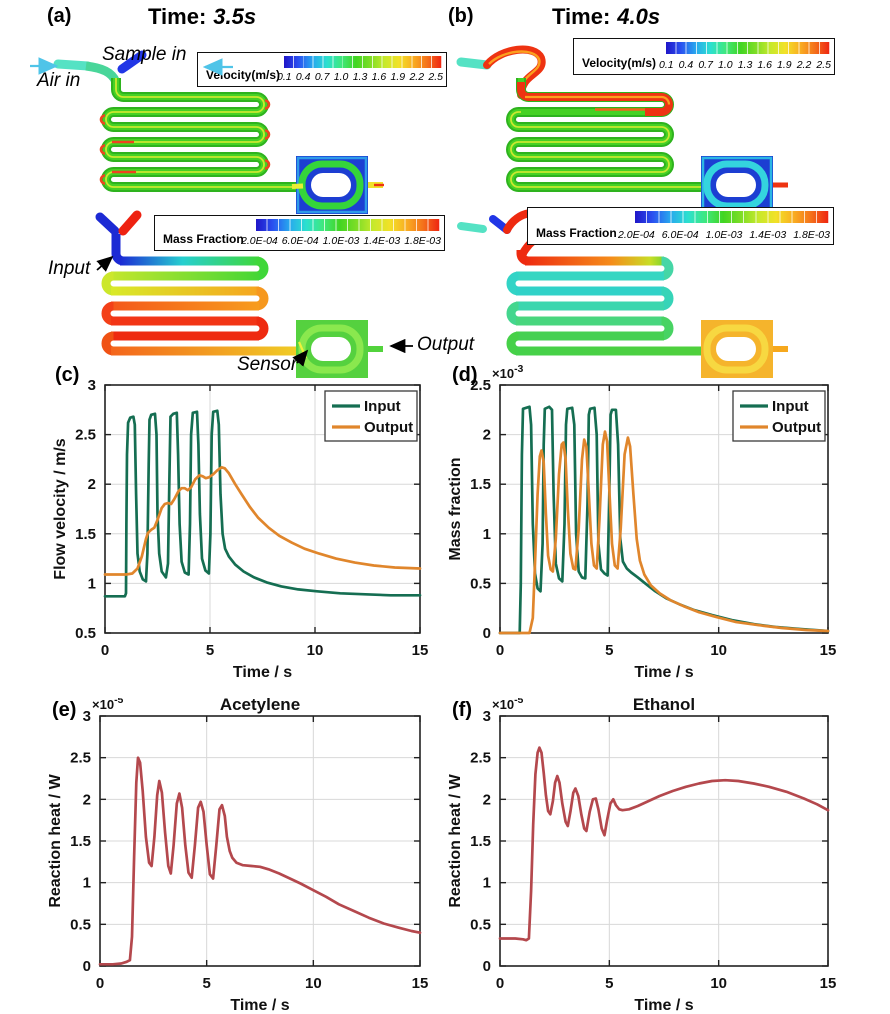  I want to click on air-inlet-channel, so click(474, 63).